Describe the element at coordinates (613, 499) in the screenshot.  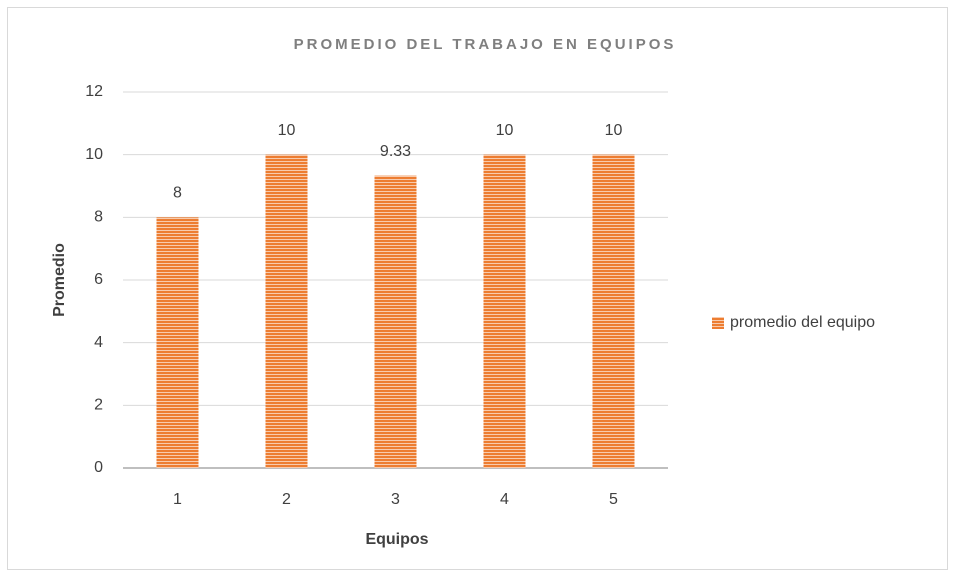
I see `x-tick-label: 5` at that location.